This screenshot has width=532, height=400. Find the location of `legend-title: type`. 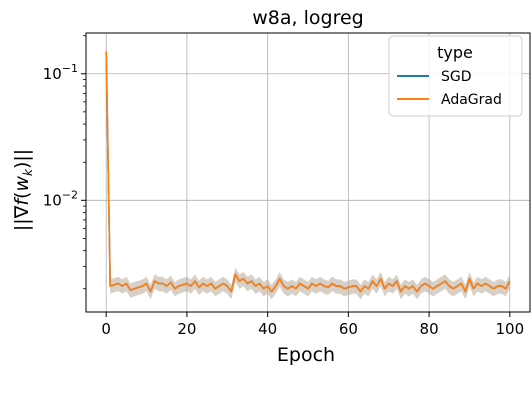

legend-title: type is located at coordinates (455, 52).